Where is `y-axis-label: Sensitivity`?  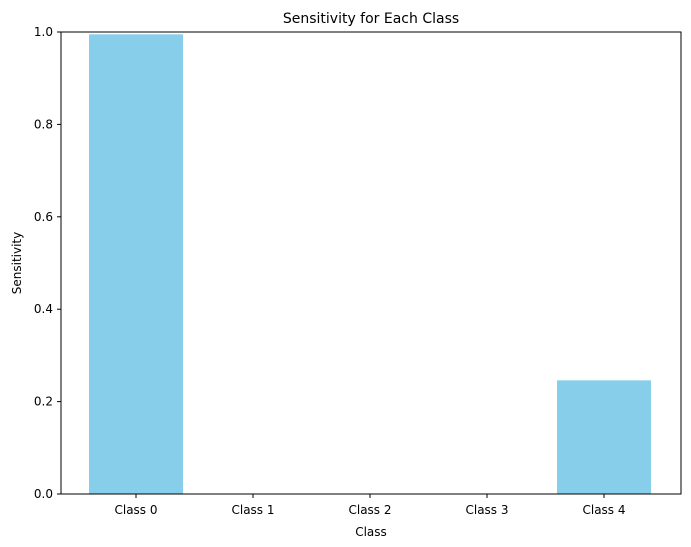 y-axis-label: Sensitivity is located at coordinates (17, 263).